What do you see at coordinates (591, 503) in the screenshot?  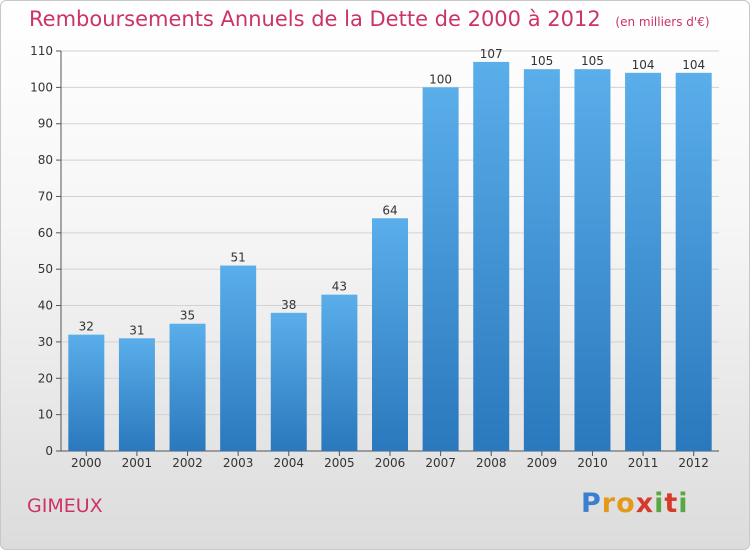 I see `logo-letter: P` at bounding box center [591, 503].